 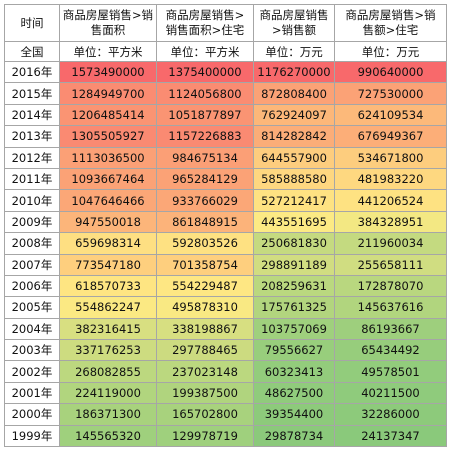 I want to click on residential-area-cell: 1157226883, so click(x=205, y=136).